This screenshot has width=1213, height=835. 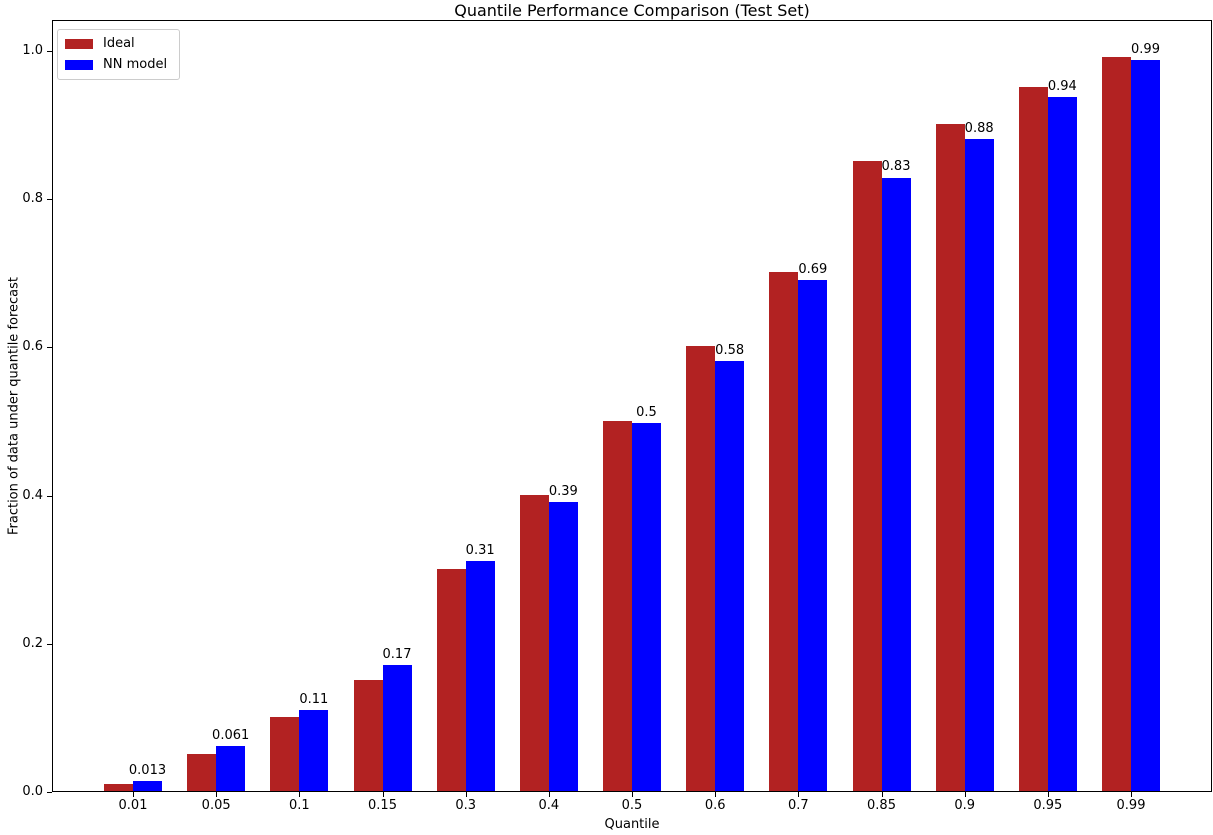 I want to click on y-tick-label-0.4: 0.4, so click(x=32, y=495).